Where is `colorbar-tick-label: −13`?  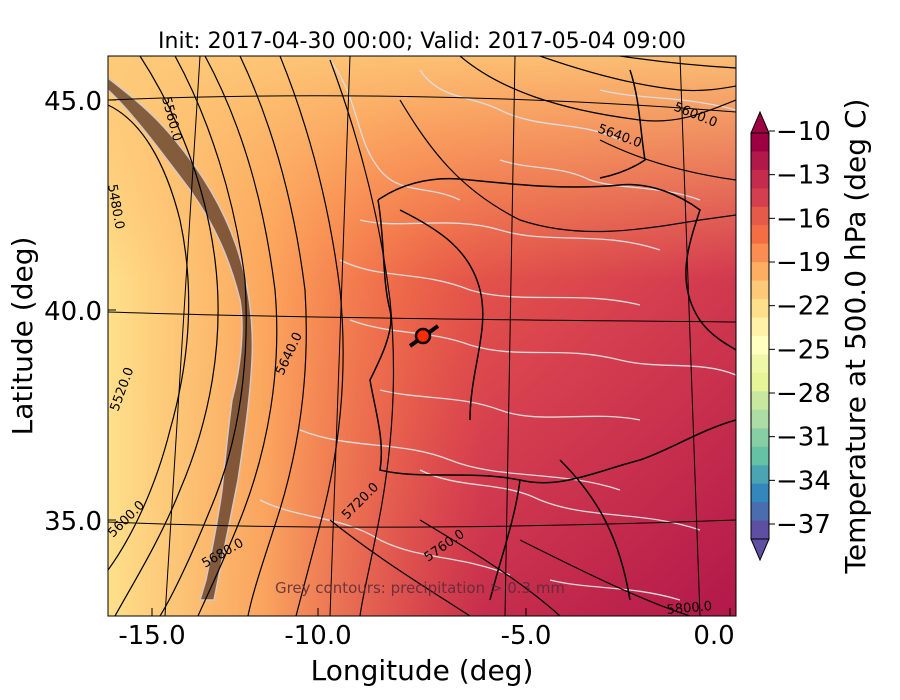 colorbar-tick-label: −13 is located at coordinates (803, 176).